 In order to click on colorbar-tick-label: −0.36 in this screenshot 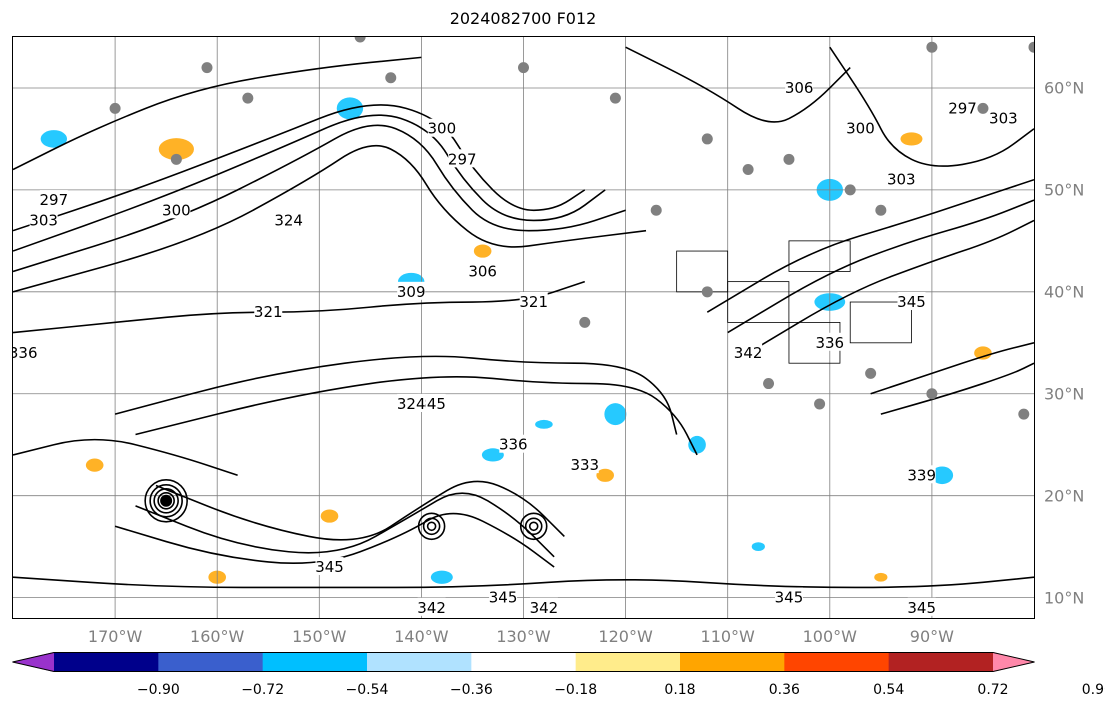, I will do `click(471, 690)`.